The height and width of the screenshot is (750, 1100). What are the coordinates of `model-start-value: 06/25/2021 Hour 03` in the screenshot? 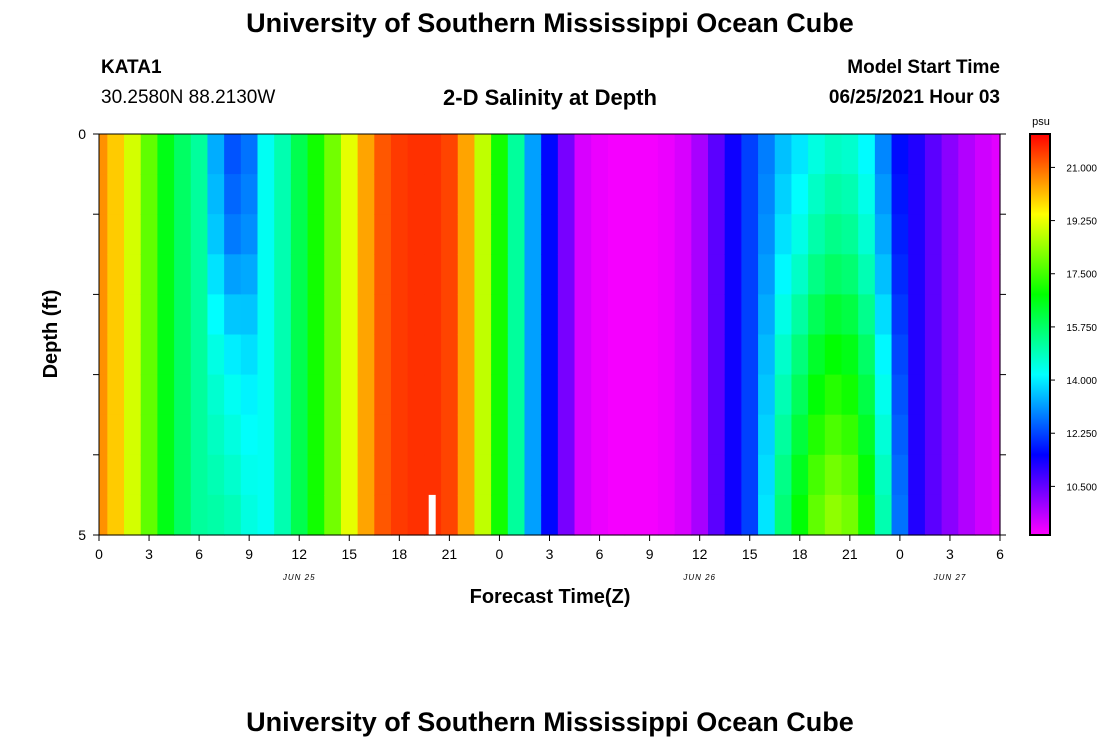 It's located at (914, 97).